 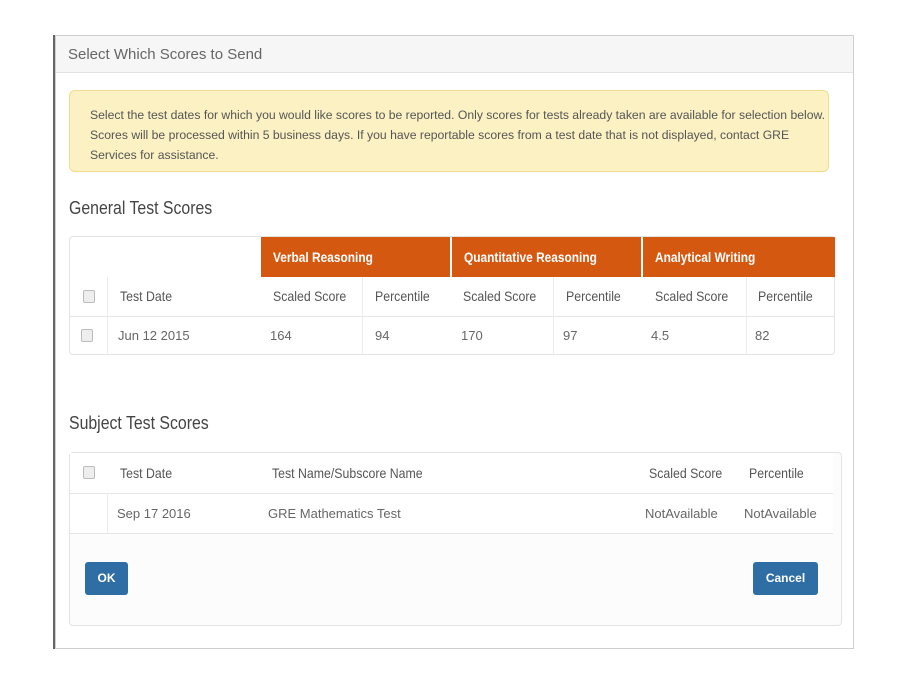 I want to click on ok-button: OK, so click(x=106, y=578).